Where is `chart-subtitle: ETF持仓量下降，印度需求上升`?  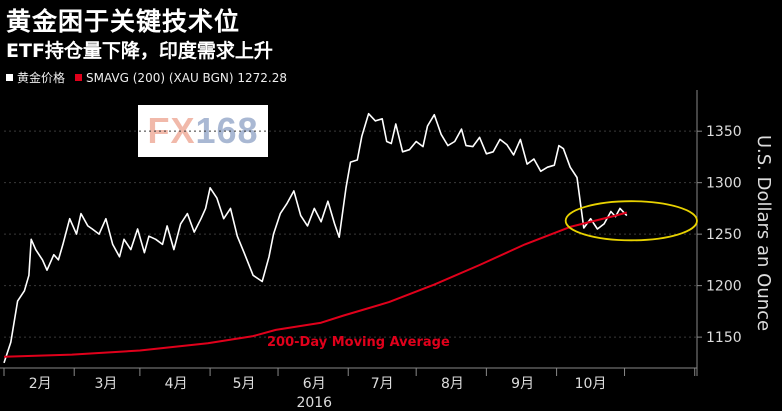
chart-subtitle: ETF持仓量下降，印度需求上升 is located at coordinates (139, 51).